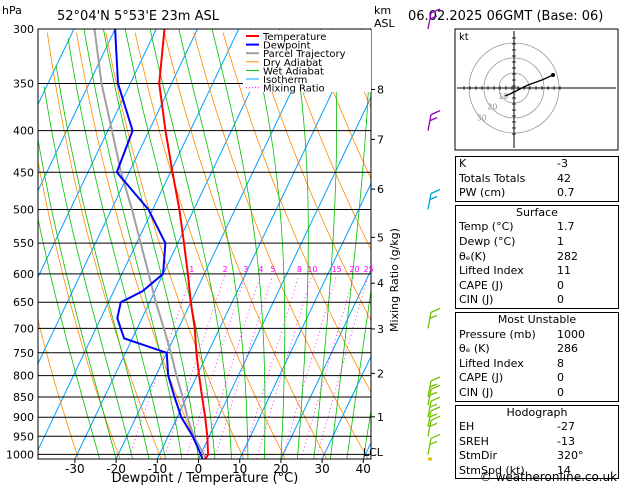 This screenshot has height=486, width=629. I want to click on legend-entry: Dry Adiabat, so click(292, 63).